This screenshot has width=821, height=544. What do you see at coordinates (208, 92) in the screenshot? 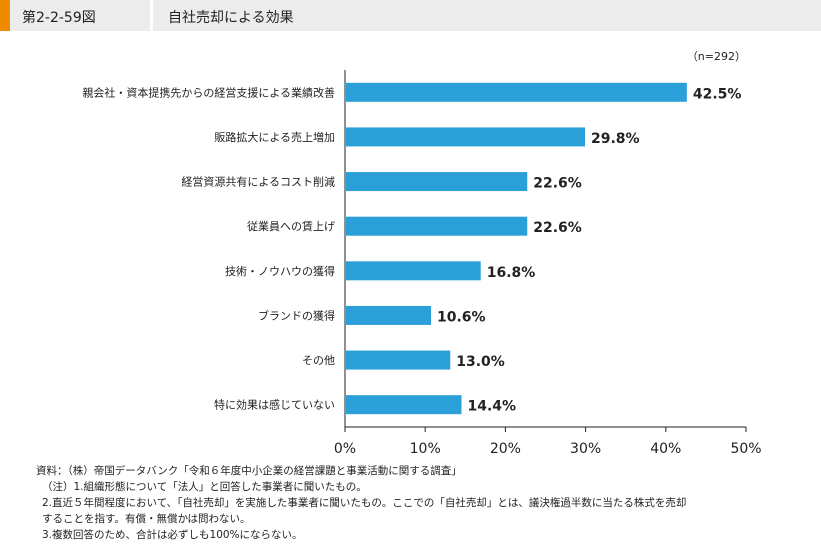
I see `category-label: 親会社・資本提携先からの経営支援による業績改善` at bounding box center [208, 92].